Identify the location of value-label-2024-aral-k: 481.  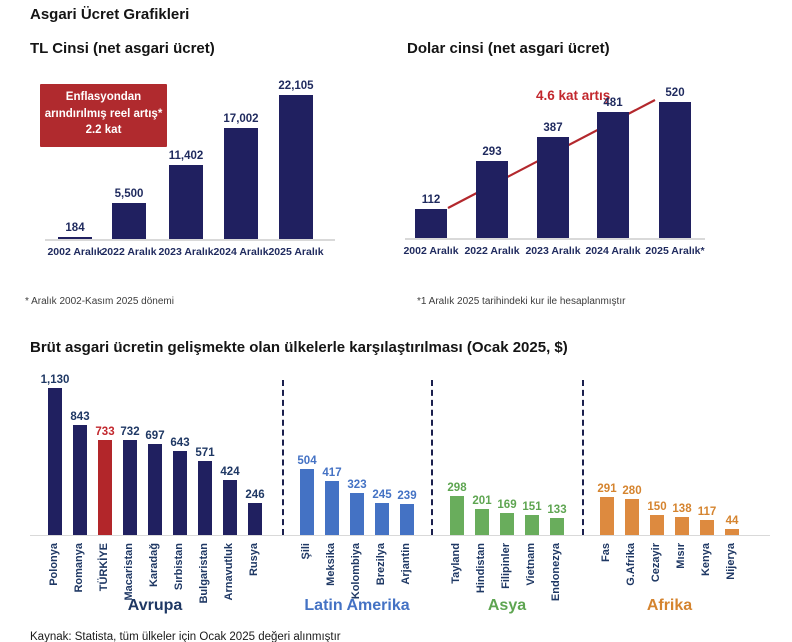
(613, 103).